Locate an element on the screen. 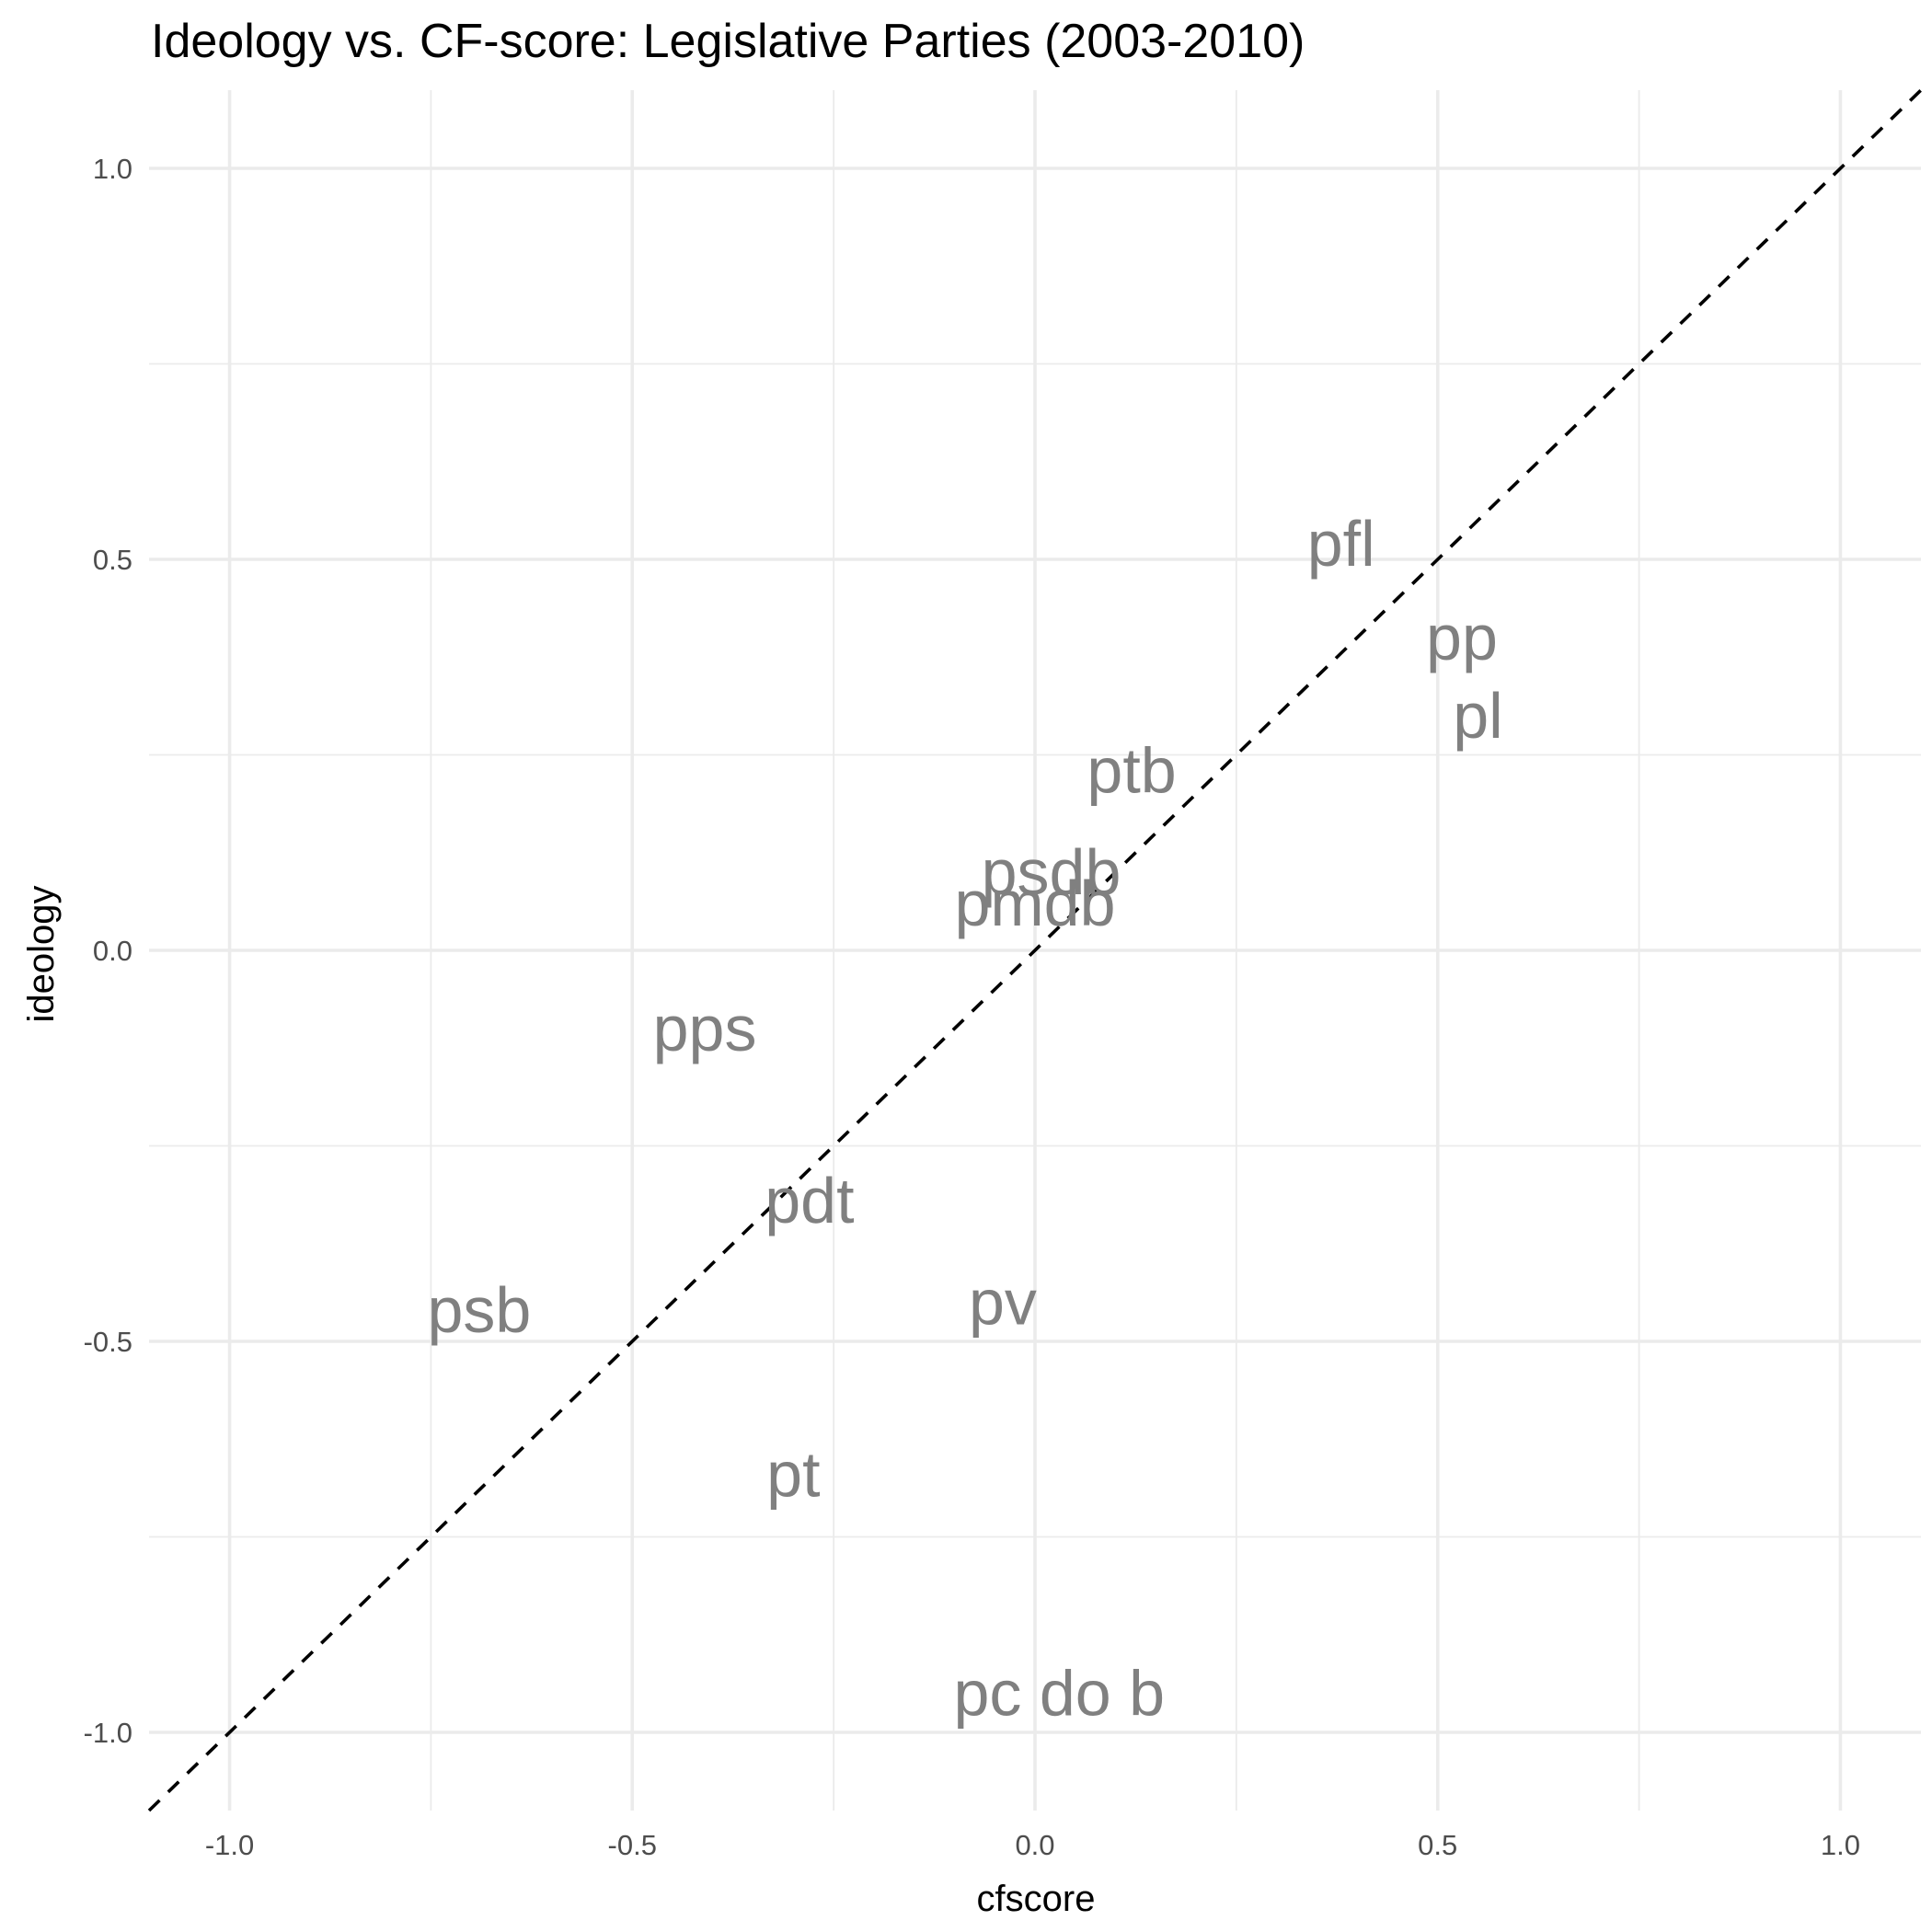 Image resolution: width=1932 pixels, height=1932 pixels. y-tick-label: -1.0 is located at coordinates (108, 1733).